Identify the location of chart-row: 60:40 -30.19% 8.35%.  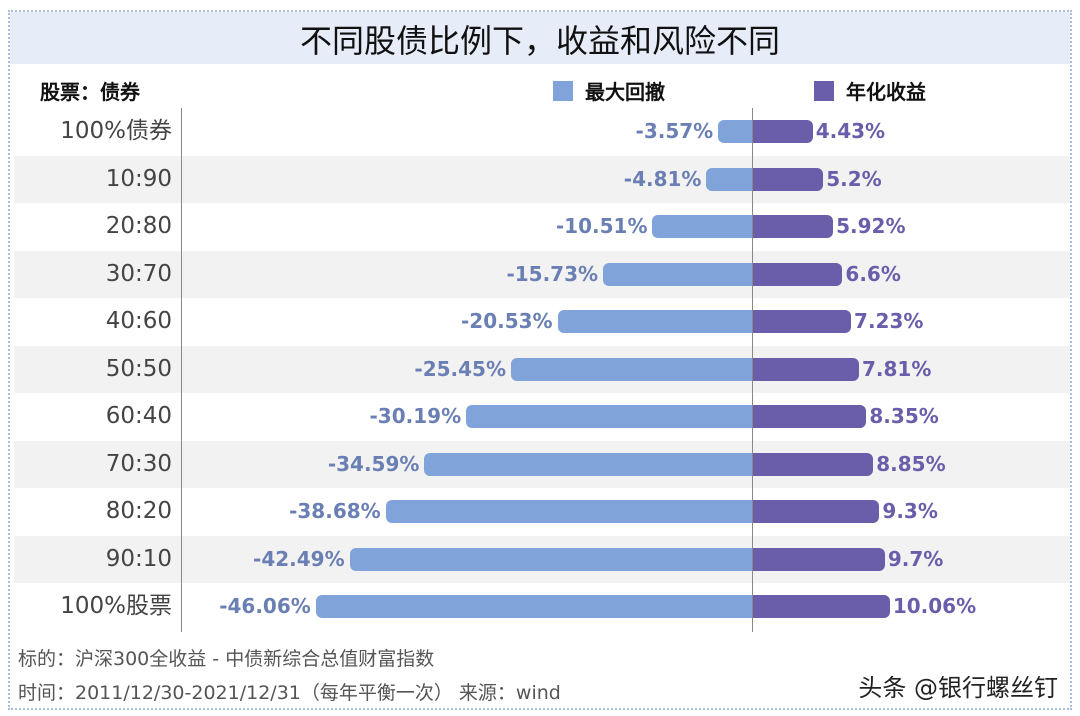
(542, 417).